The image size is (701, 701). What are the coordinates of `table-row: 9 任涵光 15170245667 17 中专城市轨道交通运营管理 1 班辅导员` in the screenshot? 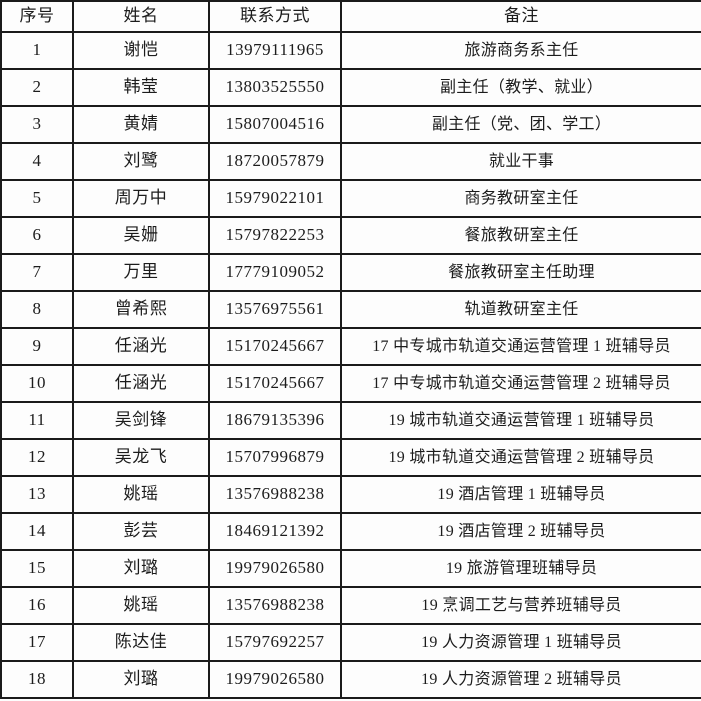 It's located at (350, 346).